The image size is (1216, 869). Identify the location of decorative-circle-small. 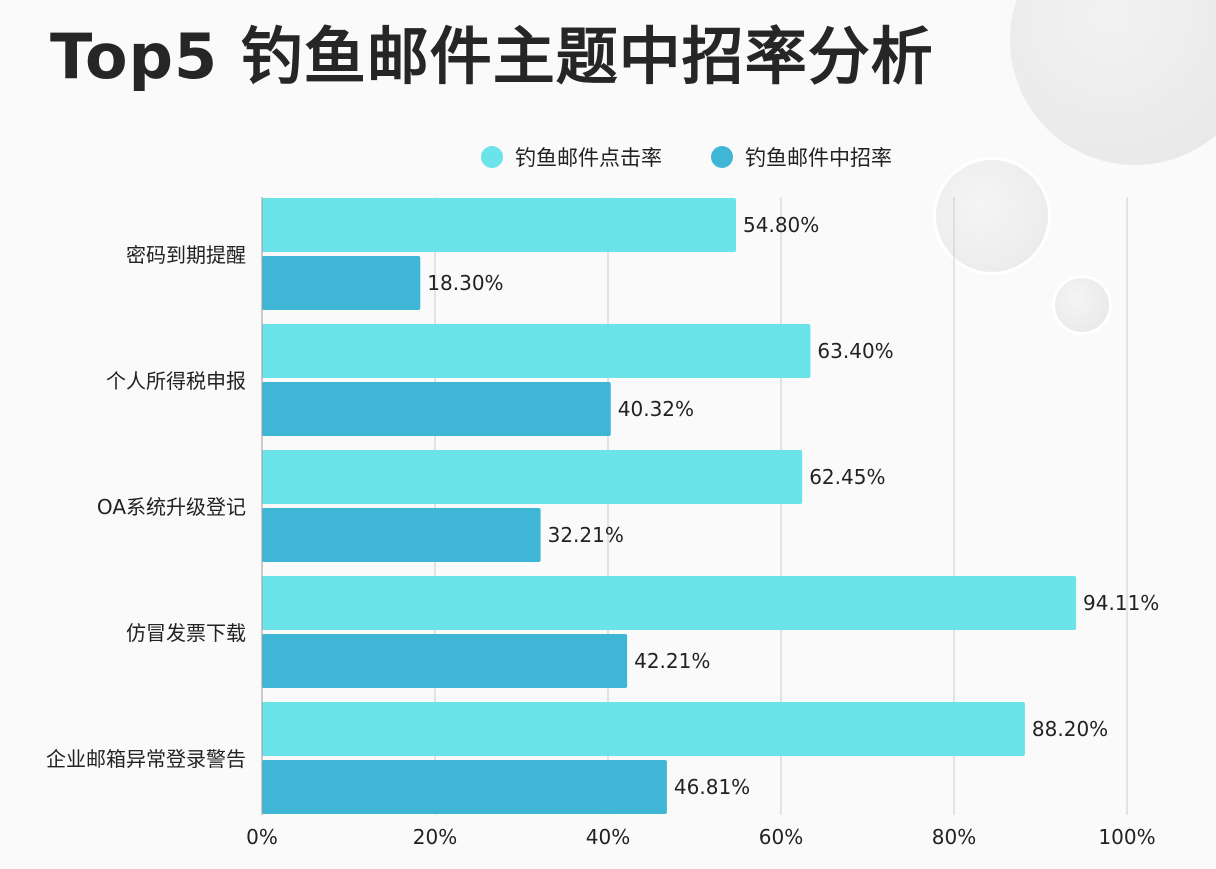
(1082, 305).